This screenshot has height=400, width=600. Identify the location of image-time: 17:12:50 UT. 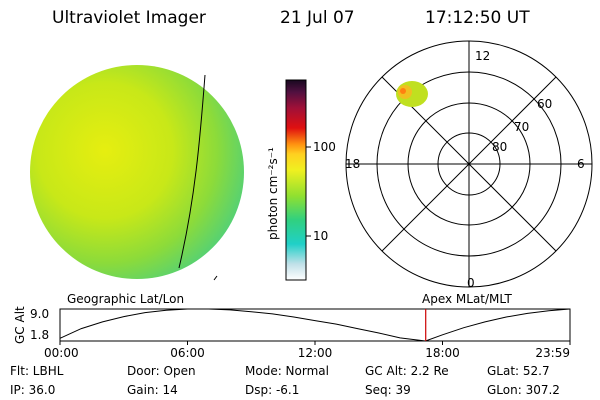
(477, 18).